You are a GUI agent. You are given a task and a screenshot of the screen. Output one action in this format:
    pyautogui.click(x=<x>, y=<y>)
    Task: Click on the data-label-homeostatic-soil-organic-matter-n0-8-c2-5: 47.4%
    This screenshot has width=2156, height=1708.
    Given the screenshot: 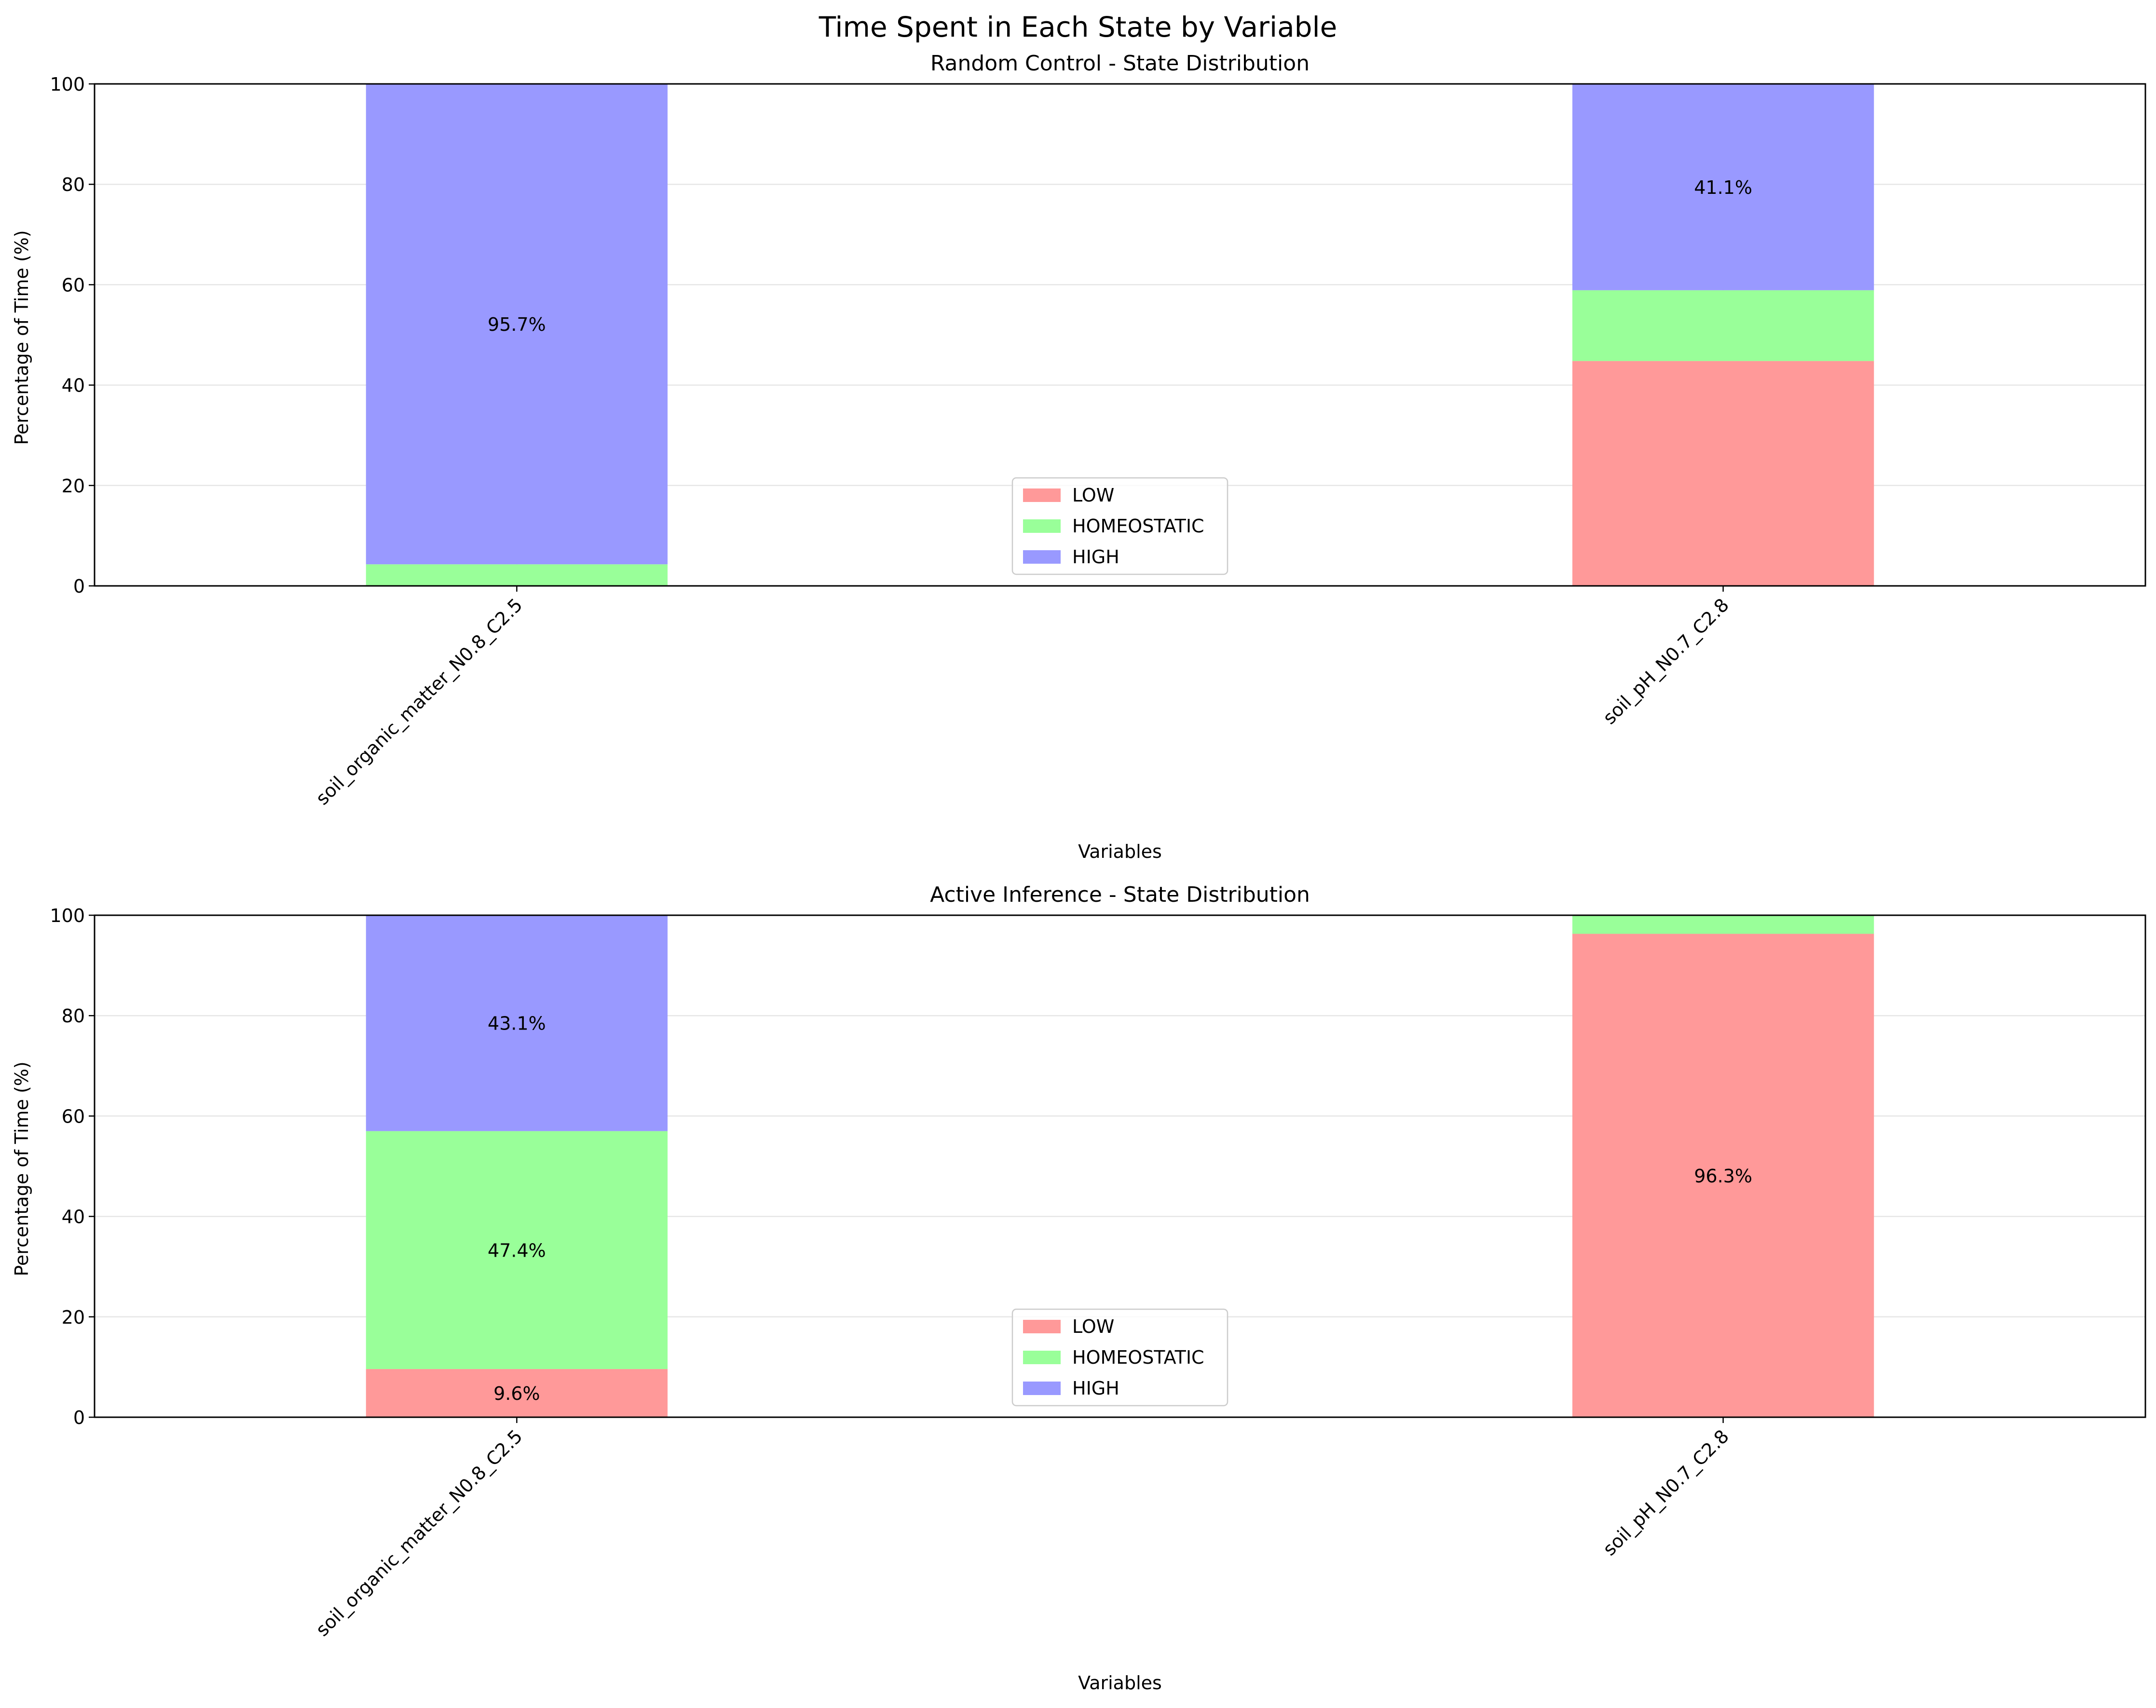 What is the action you would take?
    pyautogui.click(x=517, y=1250)
    